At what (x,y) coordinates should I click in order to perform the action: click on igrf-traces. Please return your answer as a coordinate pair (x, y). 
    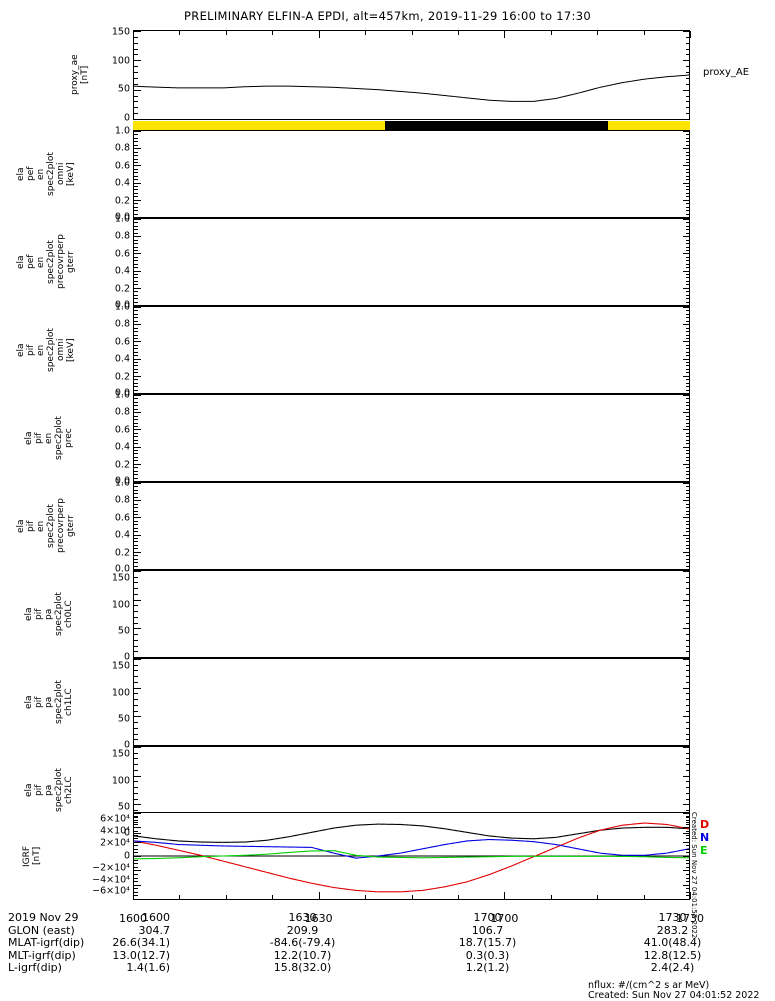
    Looking at the image, I should click on (411, 857).